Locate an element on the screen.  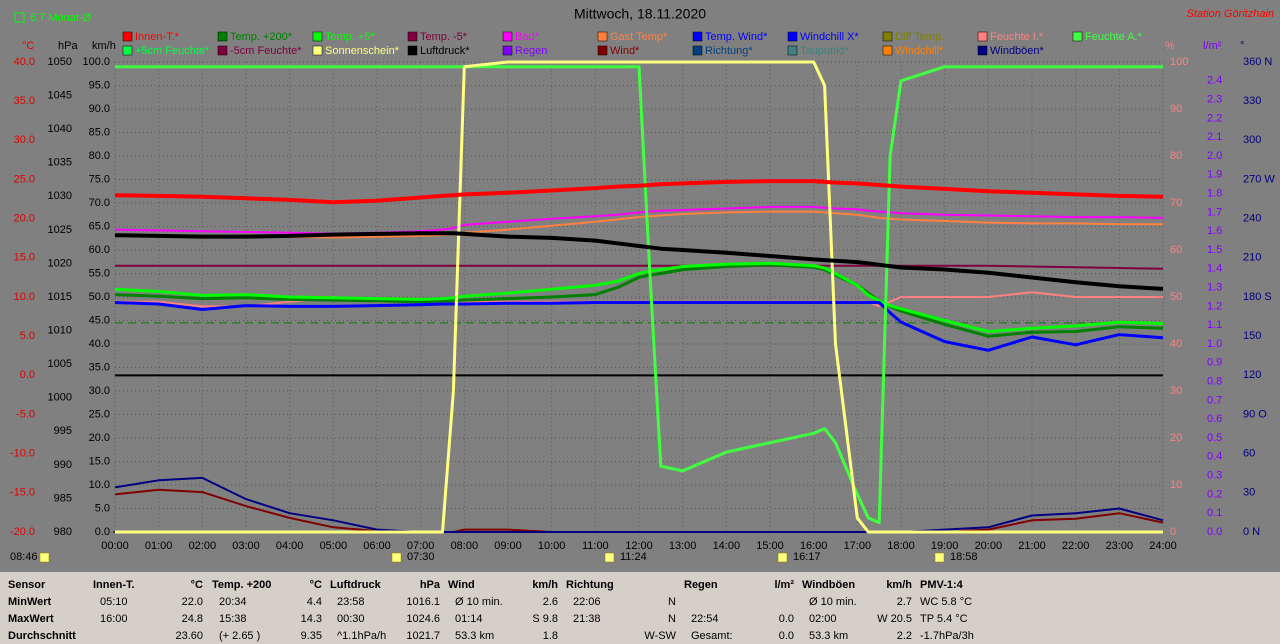
y-tick-label: 2.2 is located at coordinates (1214, 118).